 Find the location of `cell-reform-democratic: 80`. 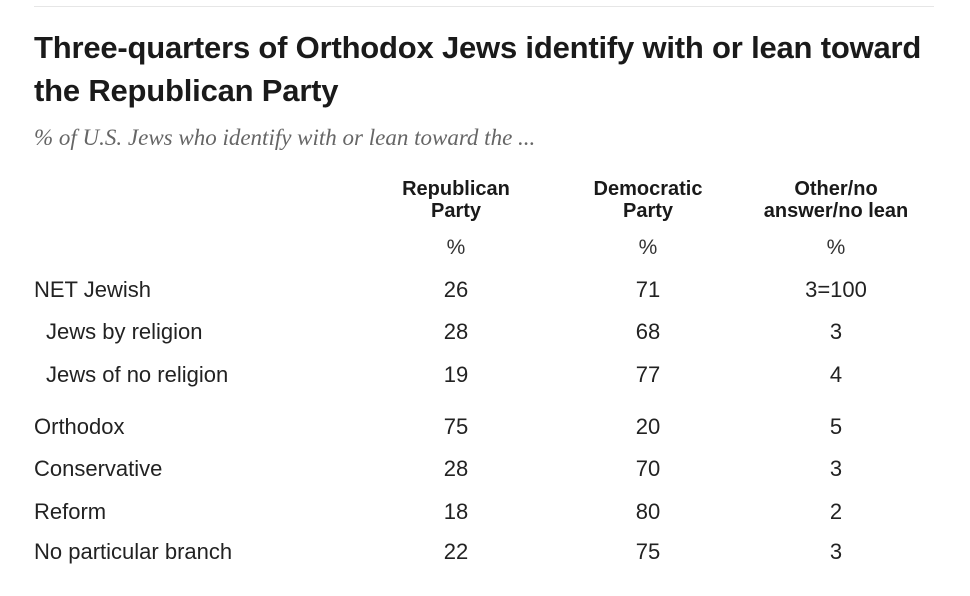

cell-reform-democratic: 80 is located at coordinates (648, 511).